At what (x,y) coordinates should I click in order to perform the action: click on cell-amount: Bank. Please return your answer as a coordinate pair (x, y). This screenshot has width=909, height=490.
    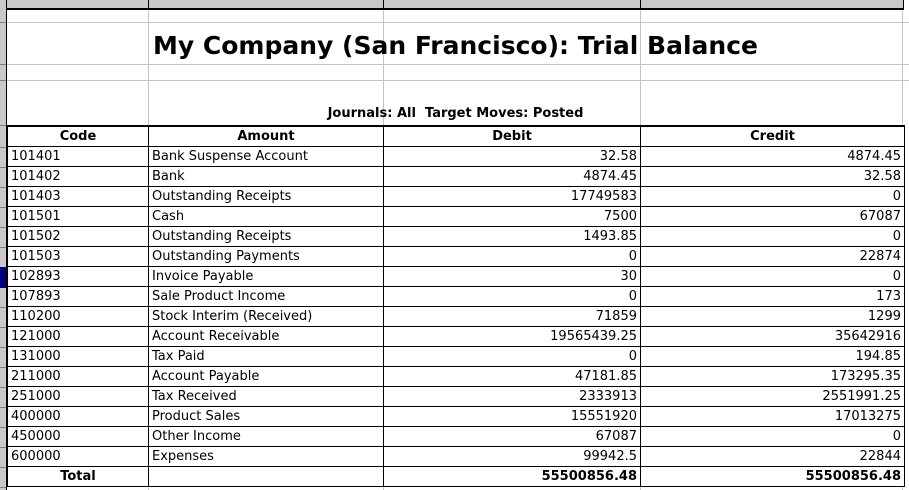
    Looking at the image, I should click on (266, 176).